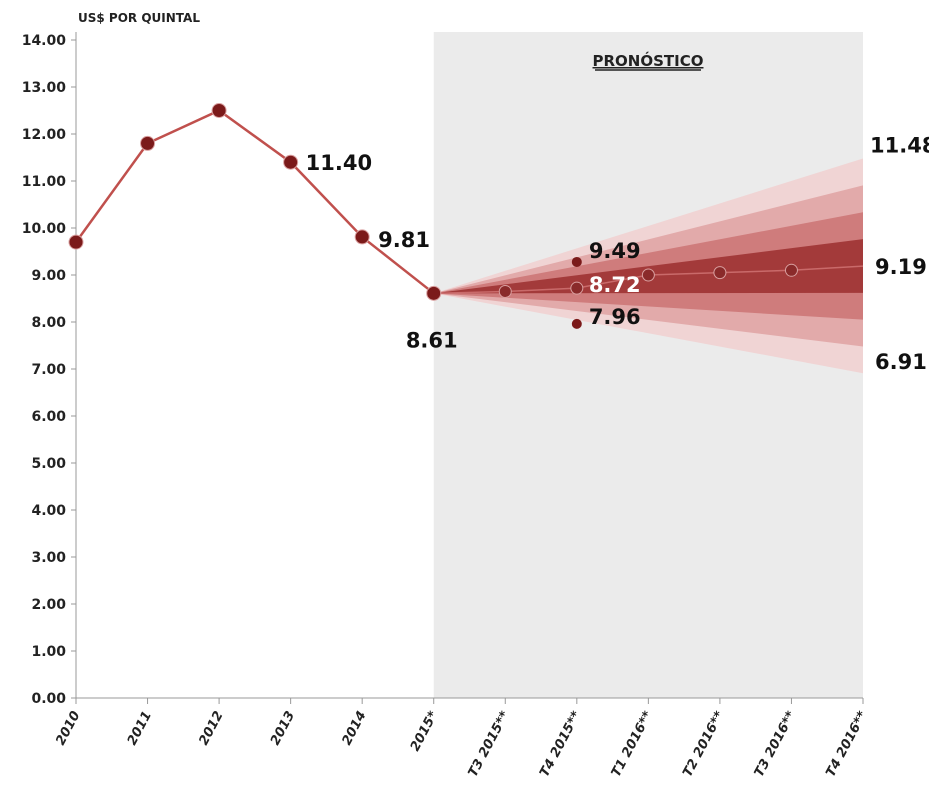 This screenshot has width=929, height=810. Describe the element at coordinates (44, 229) in the screenshot. I see `y-tick-label: 10.00` at that location.